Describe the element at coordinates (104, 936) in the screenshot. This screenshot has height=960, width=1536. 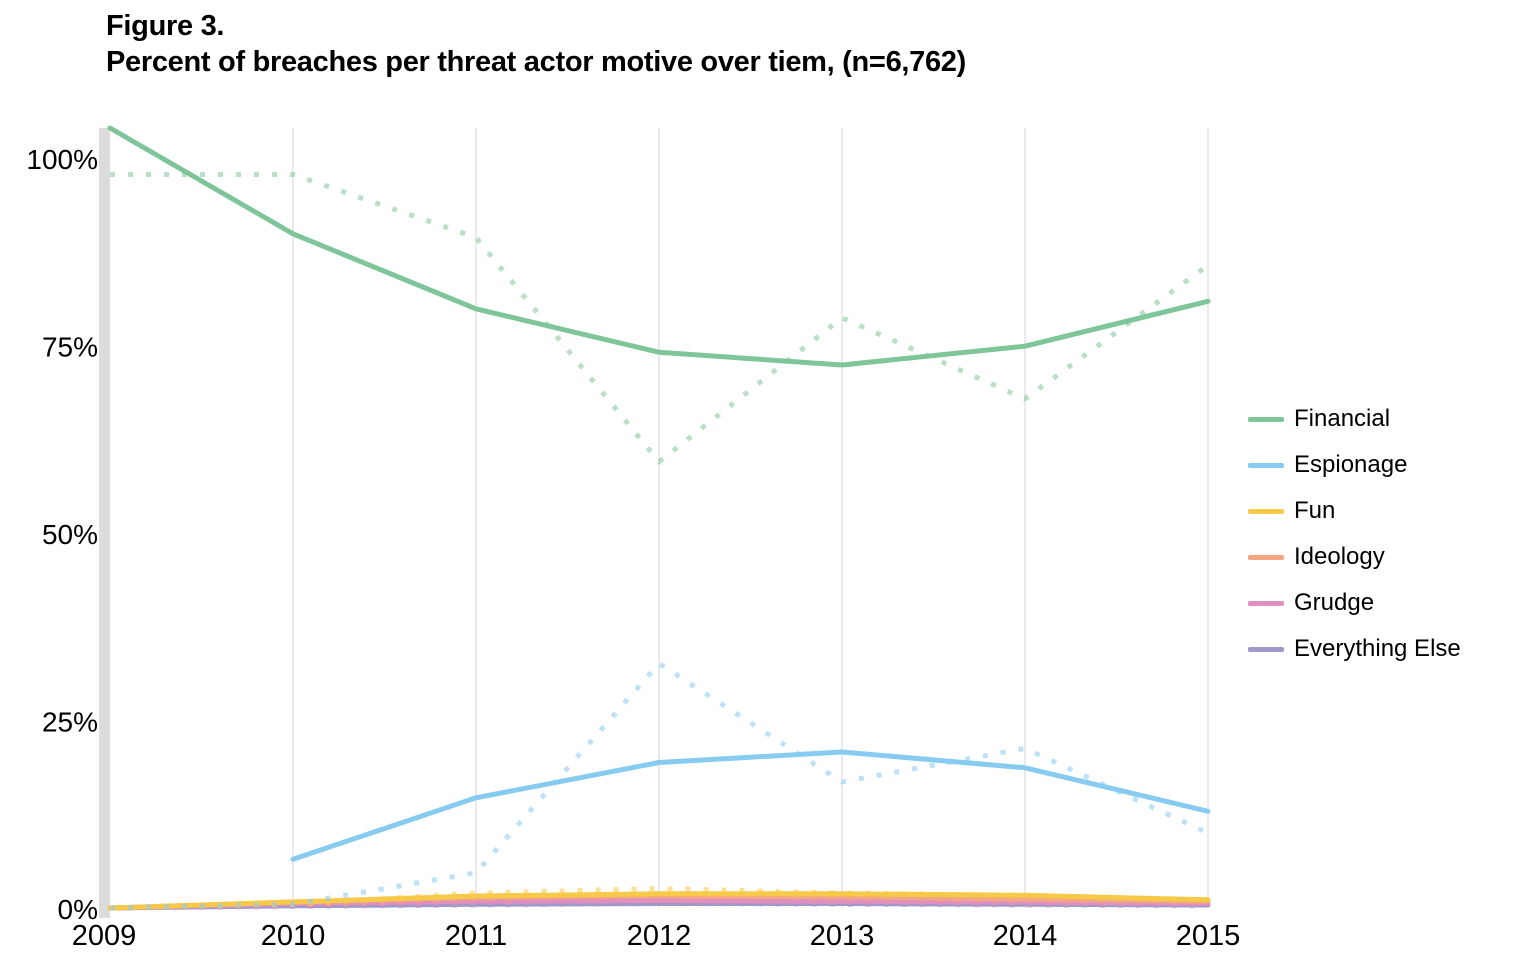
I see `x-tick-label: 2009` at that location.